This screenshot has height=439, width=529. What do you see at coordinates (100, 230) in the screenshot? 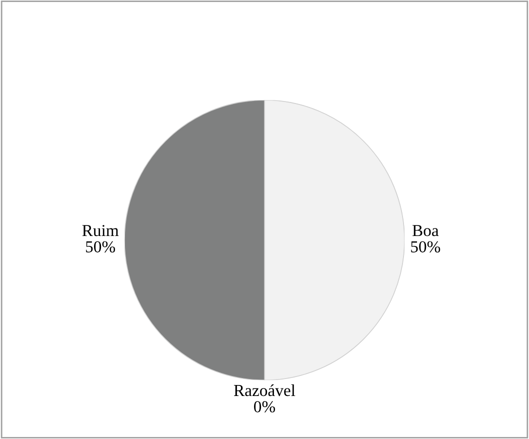
I see `slice-label: Ruim` at bounding box center [100, 230].